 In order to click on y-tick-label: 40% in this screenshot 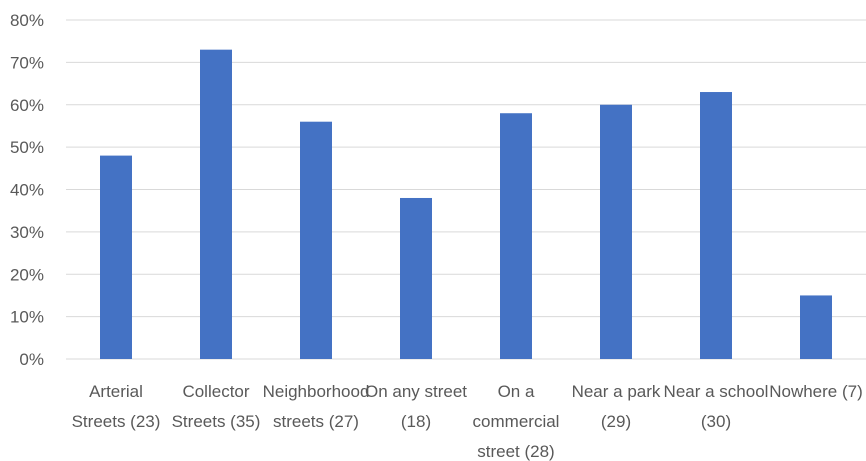, I will do `click(27, 190)`.